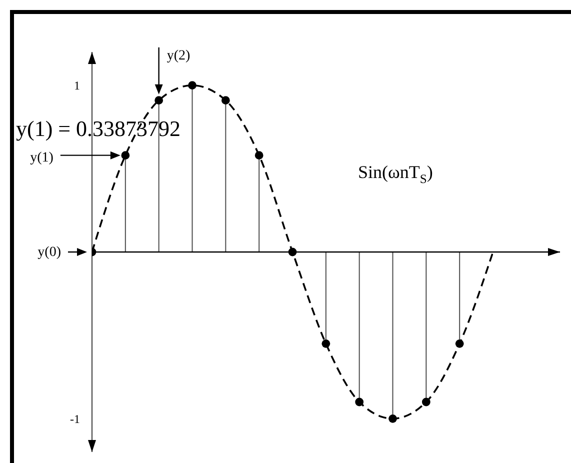 This screenshot has width=571, height=463. Describe the element at coordinates (42, 157) in the screenshot. I see `text: y(1)` at that location.